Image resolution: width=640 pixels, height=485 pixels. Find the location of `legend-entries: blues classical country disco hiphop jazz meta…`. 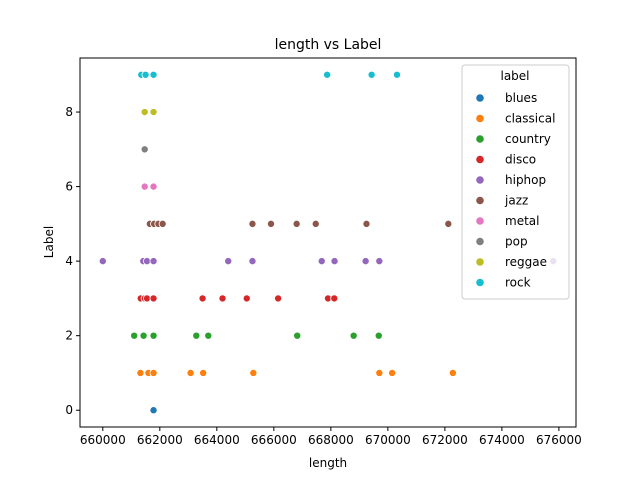

legend-entries: blues classical country disco hiphop jazz meta… is located at coordinates (515, 190).